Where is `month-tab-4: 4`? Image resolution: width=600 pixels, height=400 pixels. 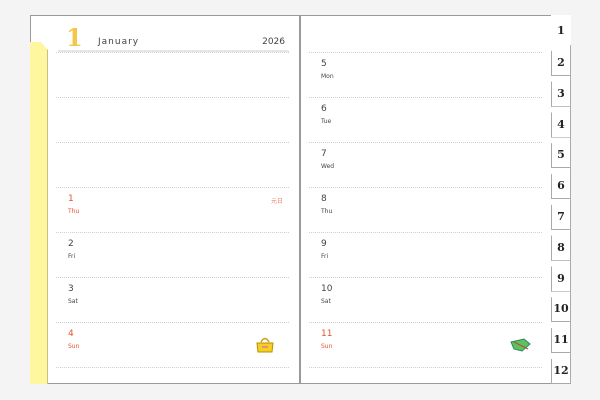 month-tab-4: 4 is located at coordinates (561, 122).